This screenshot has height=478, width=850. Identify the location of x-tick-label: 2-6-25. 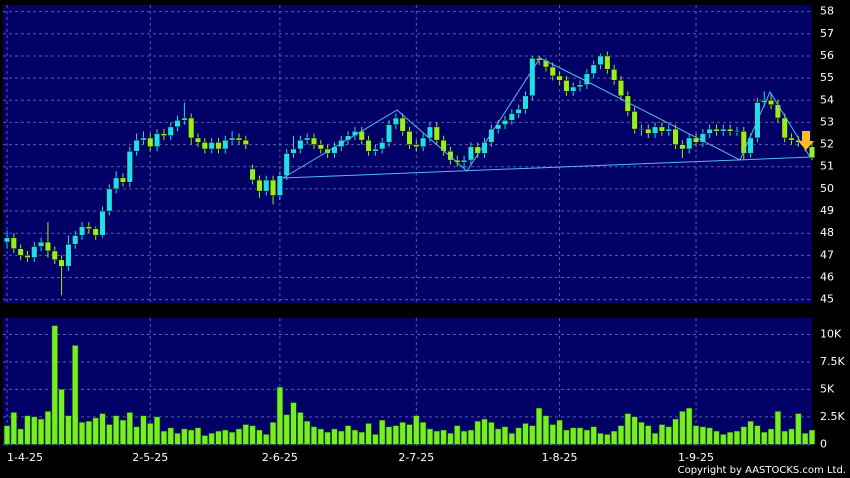
(280, 457).